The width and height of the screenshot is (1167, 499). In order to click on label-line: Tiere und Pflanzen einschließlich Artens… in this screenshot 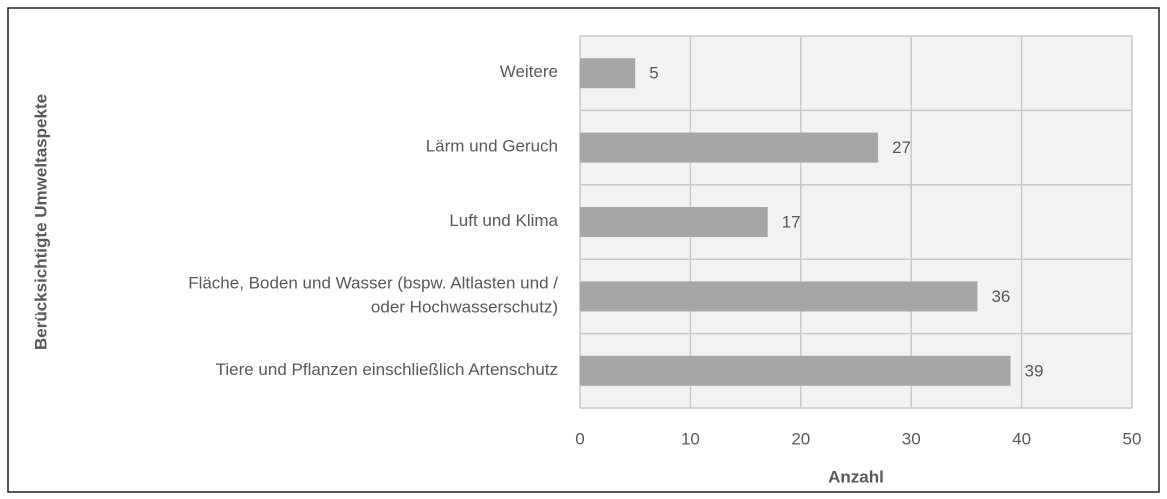, I will do `click(387, 369)`.